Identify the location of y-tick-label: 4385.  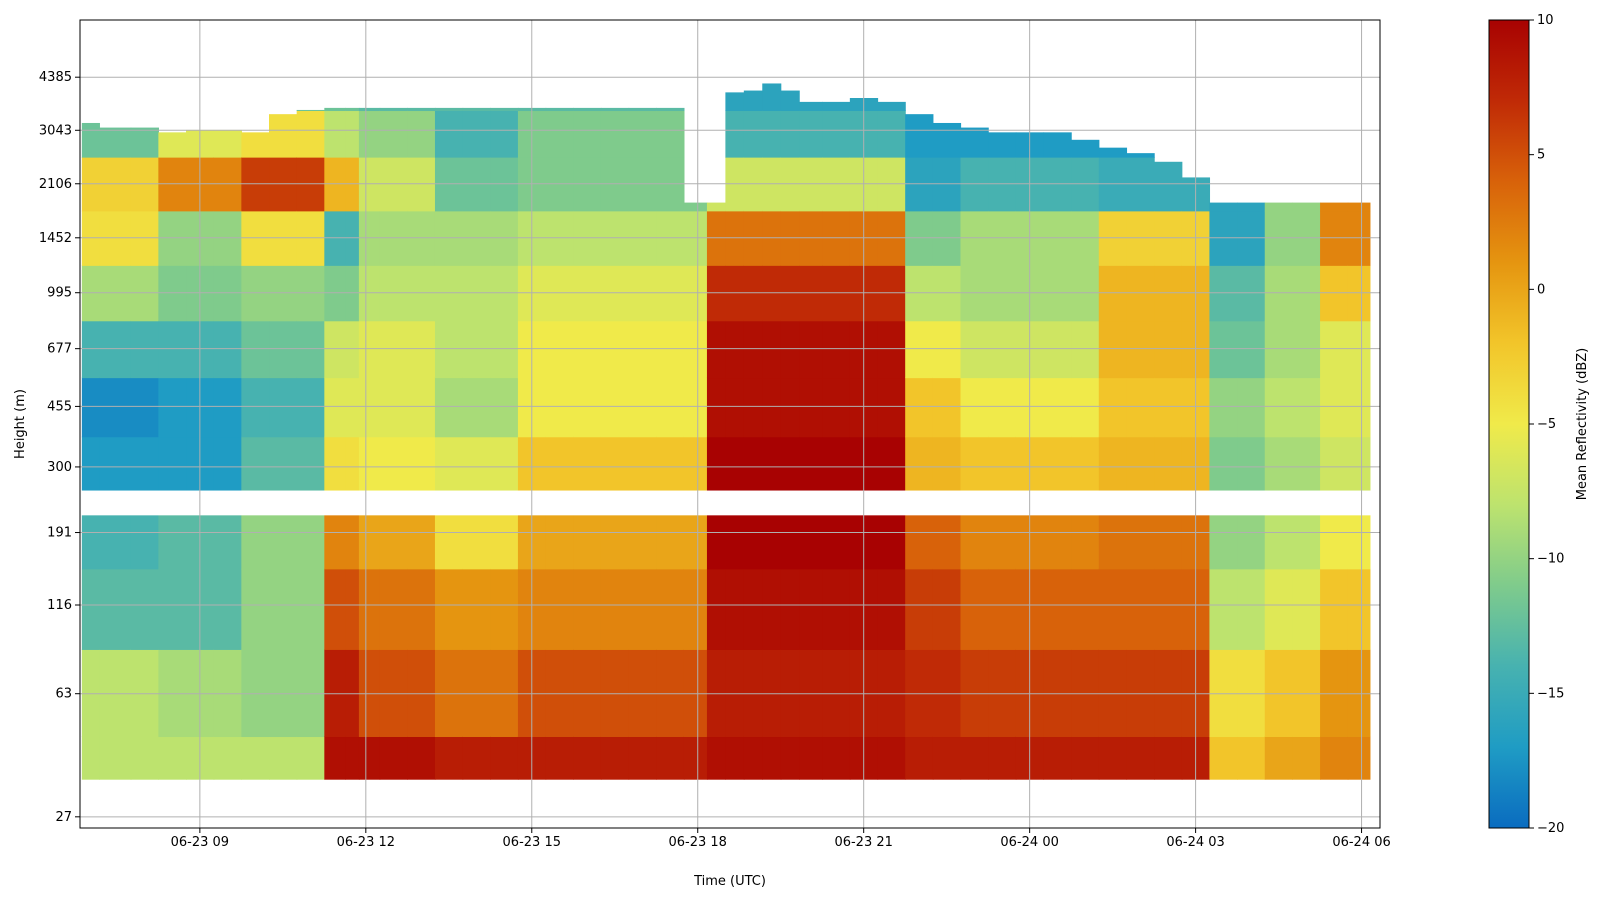
(55, 77).